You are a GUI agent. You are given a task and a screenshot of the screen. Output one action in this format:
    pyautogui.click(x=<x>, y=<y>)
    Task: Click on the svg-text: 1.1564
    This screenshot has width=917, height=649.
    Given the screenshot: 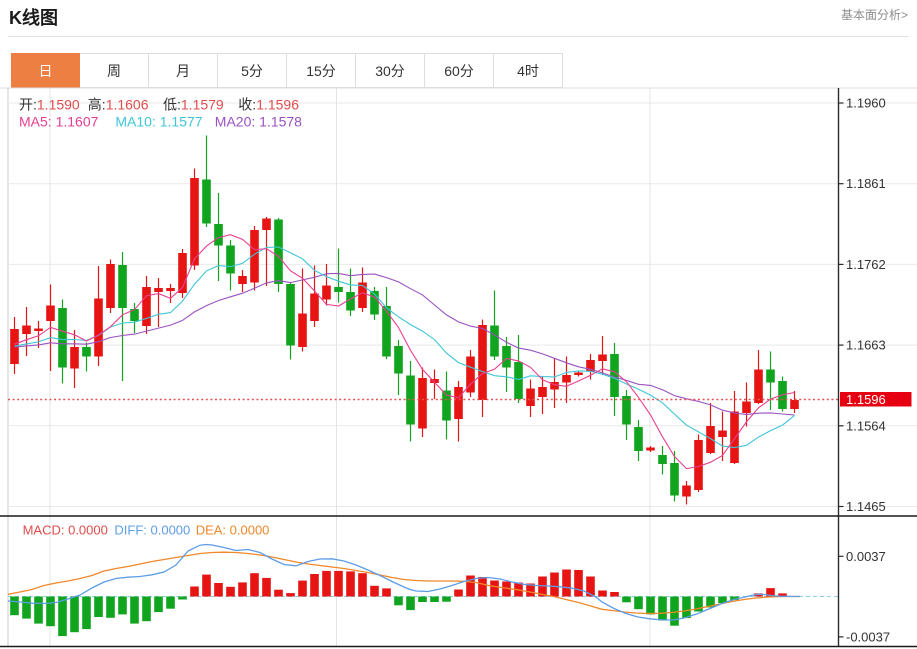 What is the action you would take?
    pyautogui.click(x=866, y=425)
    